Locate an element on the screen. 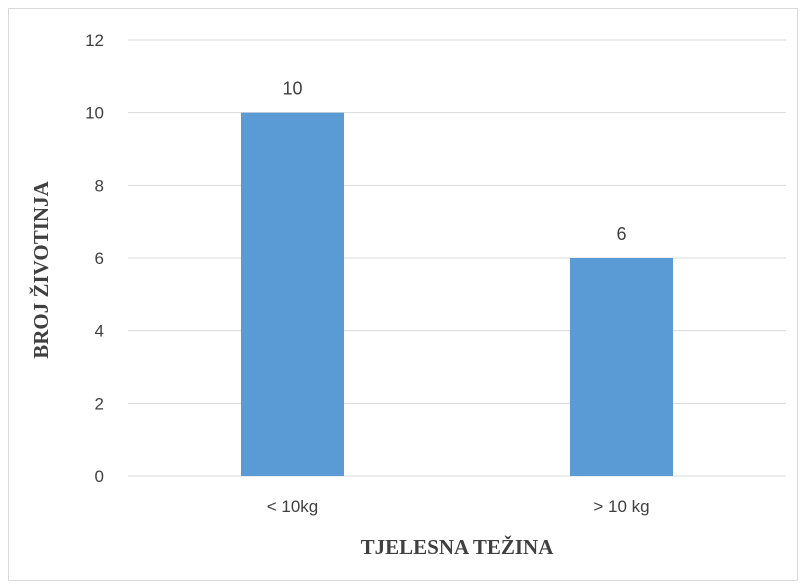 The height and width of the screenshot is (585, 802). x-axis-ticks: < 10kg > 10 kg is located at coordinates (458, 506).